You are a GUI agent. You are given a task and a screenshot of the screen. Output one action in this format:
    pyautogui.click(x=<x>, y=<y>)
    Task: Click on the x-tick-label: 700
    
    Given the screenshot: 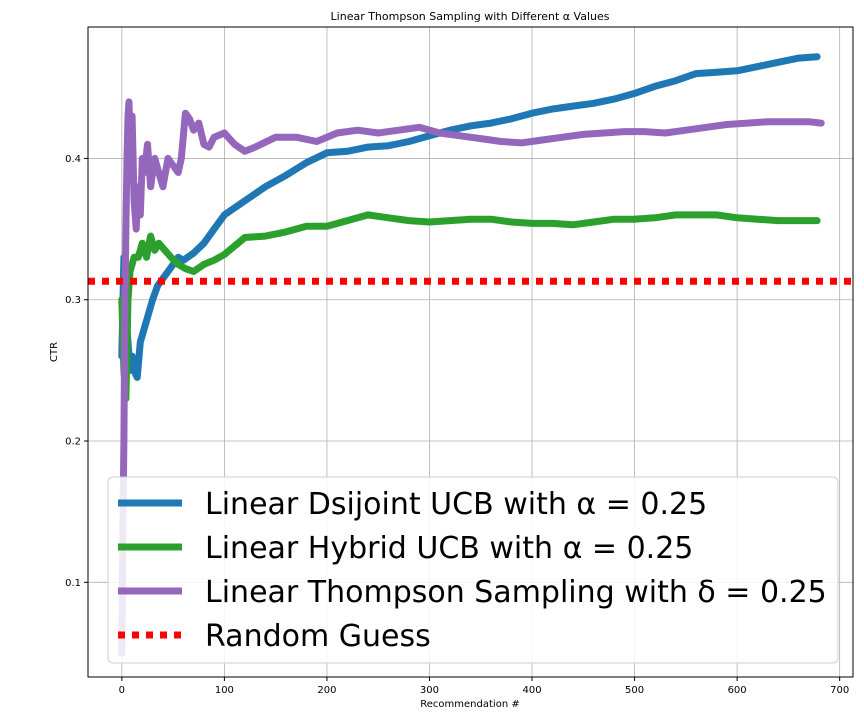 What is the action you would take?
    pyautogui.click(x=839, y=690)
    